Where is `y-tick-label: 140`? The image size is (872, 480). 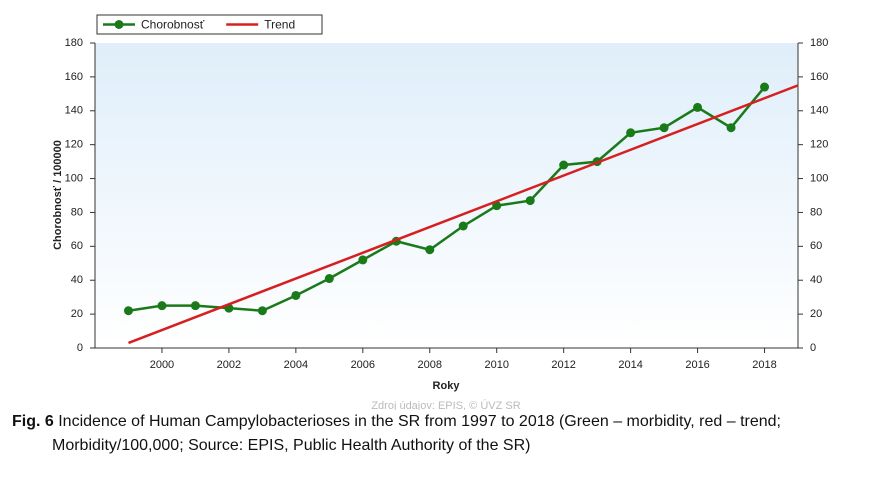
y-tick-label: 140 is located at coordinates (74, 111).